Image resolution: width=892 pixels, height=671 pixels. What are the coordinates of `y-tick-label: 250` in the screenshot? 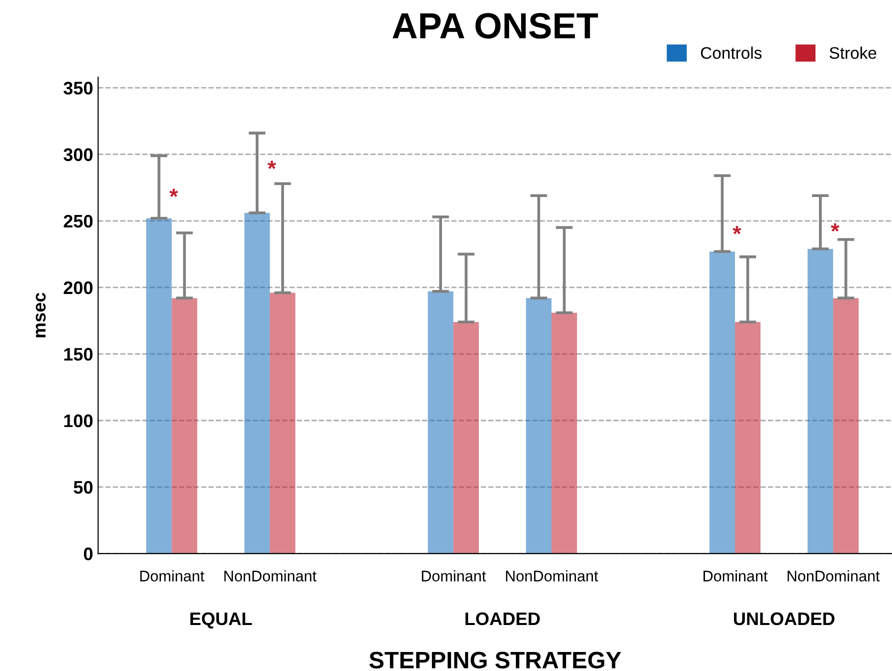 It's located at (78, 221).